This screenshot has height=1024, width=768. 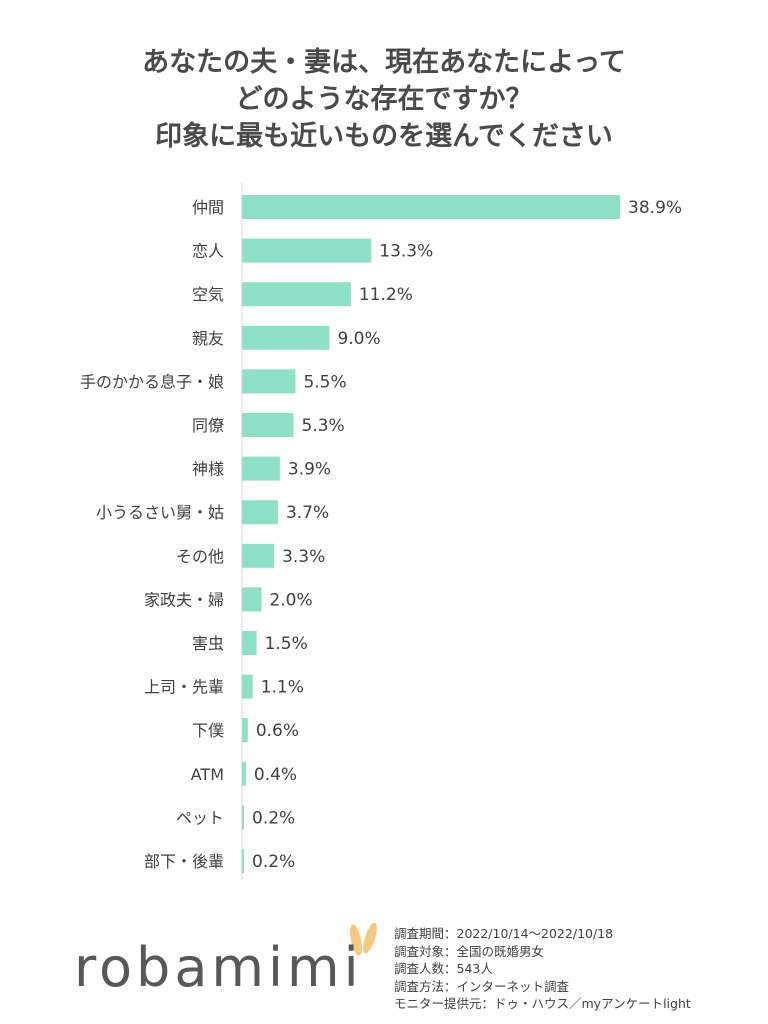 What do you see at coordinates (200, 556) in the screenshot?
I see `category-label: その他` at bounding box center [200, 556].